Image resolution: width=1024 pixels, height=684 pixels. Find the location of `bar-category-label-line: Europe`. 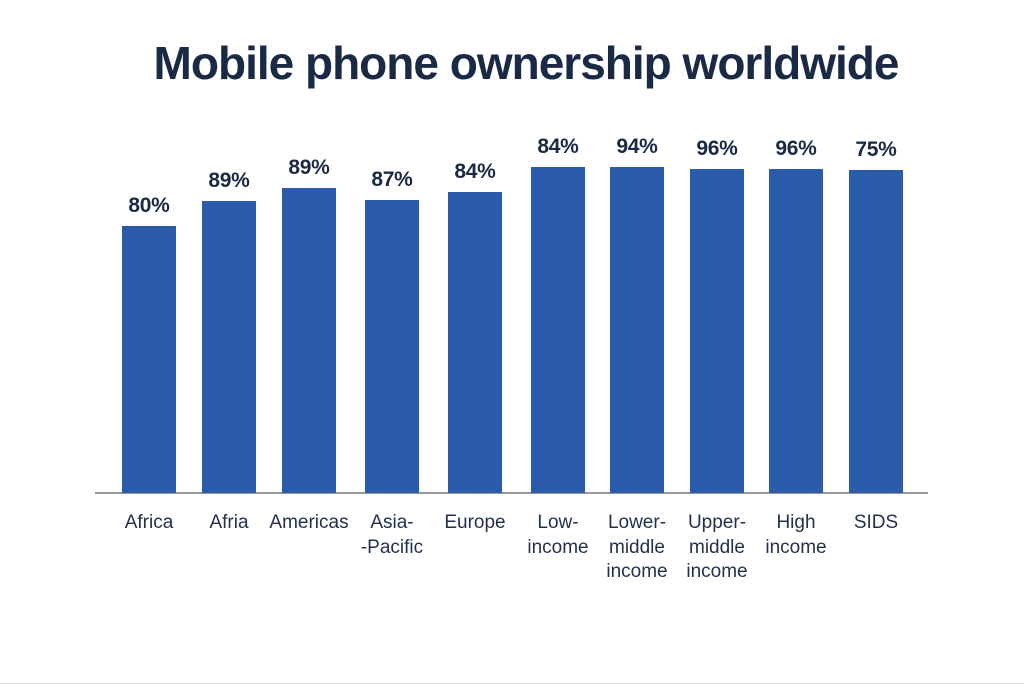

bar-category-label-line: Europe is located at coordinates (475, 522).